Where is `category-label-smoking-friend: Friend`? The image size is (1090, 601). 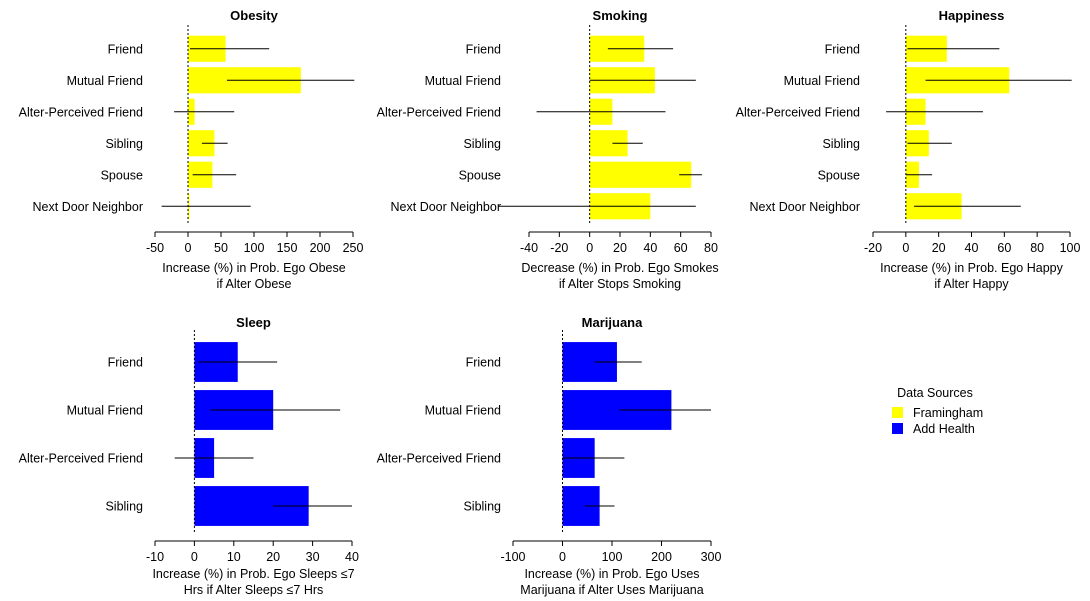
category-label-smoking-friend: Friend is located at coordinates (483, 49).